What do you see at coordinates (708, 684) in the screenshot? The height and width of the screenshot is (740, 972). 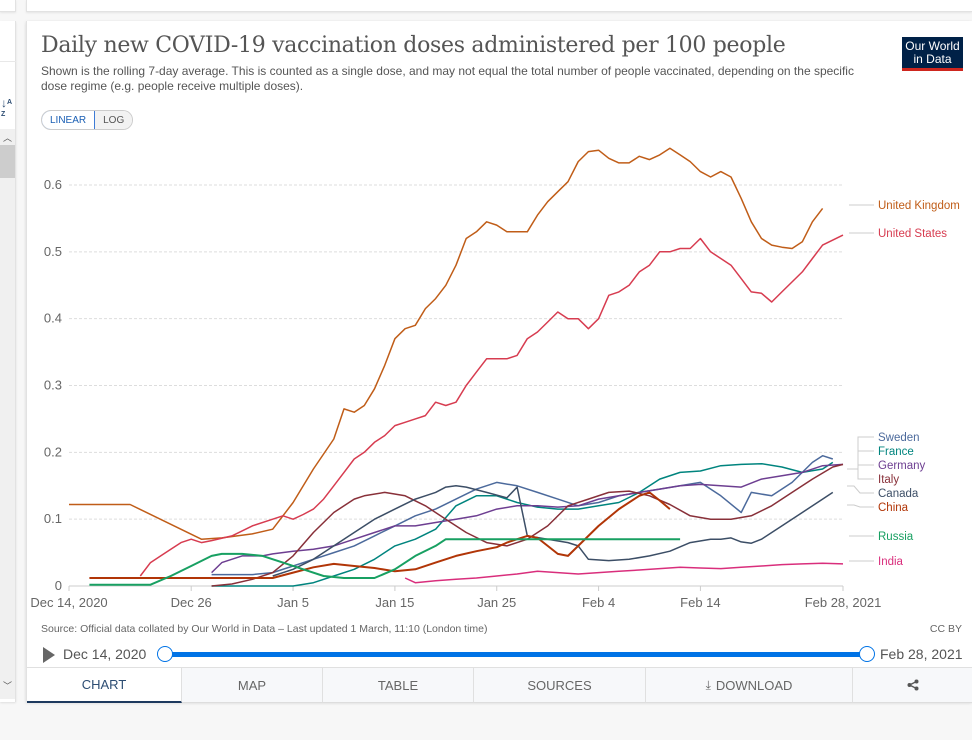 I see `download-icon: ⤓` at bounding box center [708, 684].